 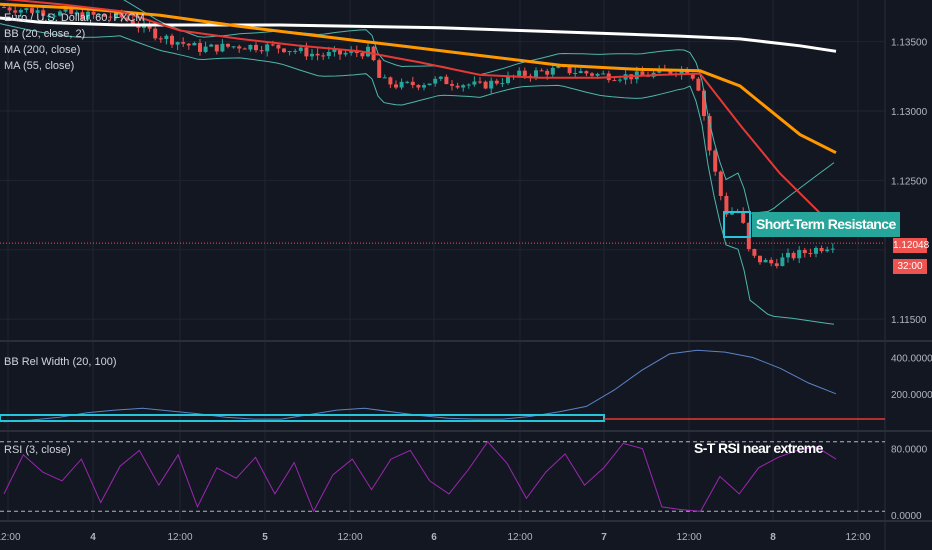 I want to click on legend-symbol: Euro / U.S. Dollar, 60, FXCM, so click(x=74, y=18).